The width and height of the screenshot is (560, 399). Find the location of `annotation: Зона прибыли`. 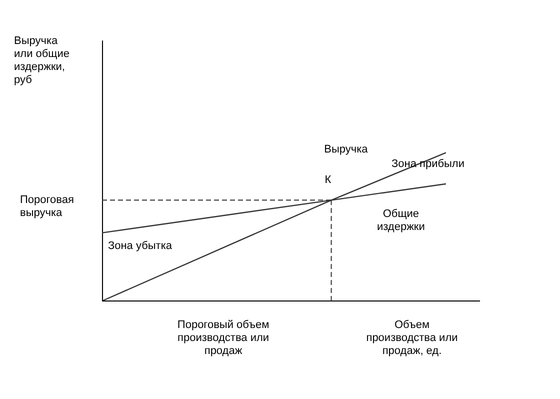

annotation: Зона прибыли is located at coordinates (428, 164).